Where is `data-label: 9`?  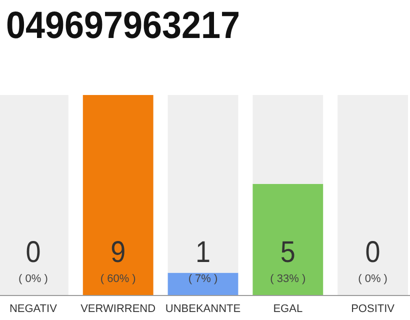
data-label: 9 is located at coordinates (119, 252).